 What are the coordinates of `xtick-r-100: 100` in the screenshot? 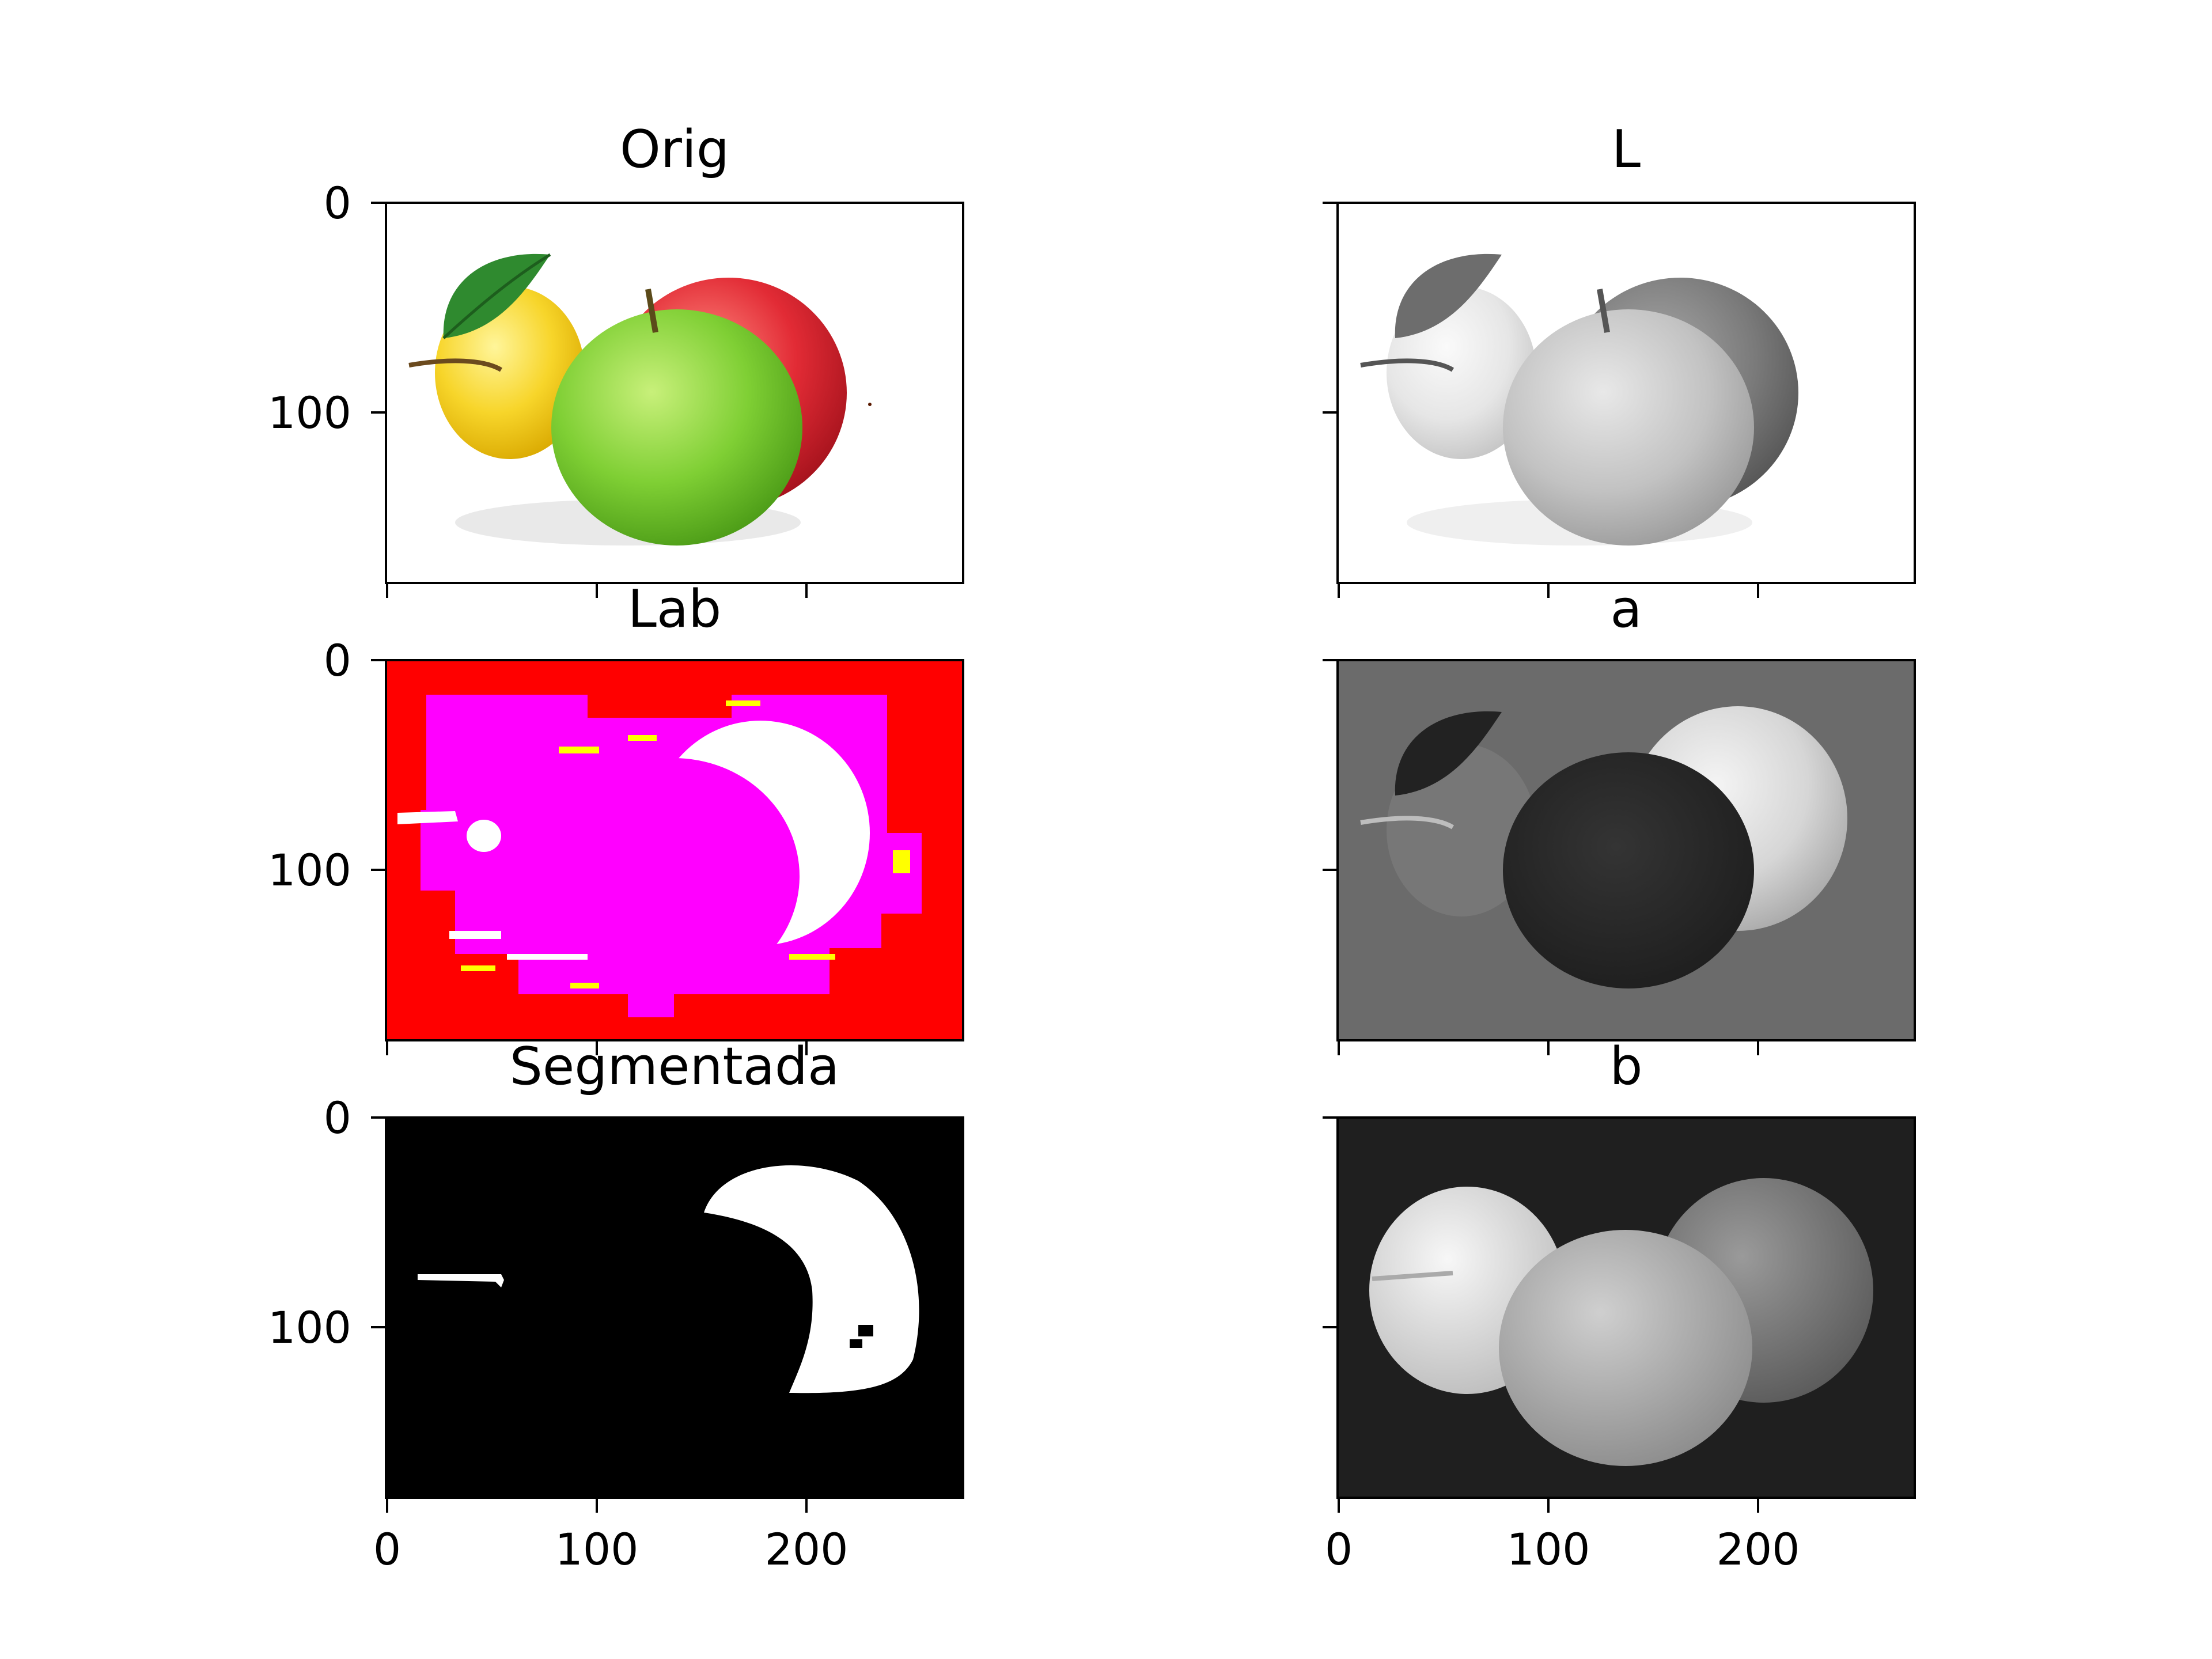 It's located at (1548, 1549).